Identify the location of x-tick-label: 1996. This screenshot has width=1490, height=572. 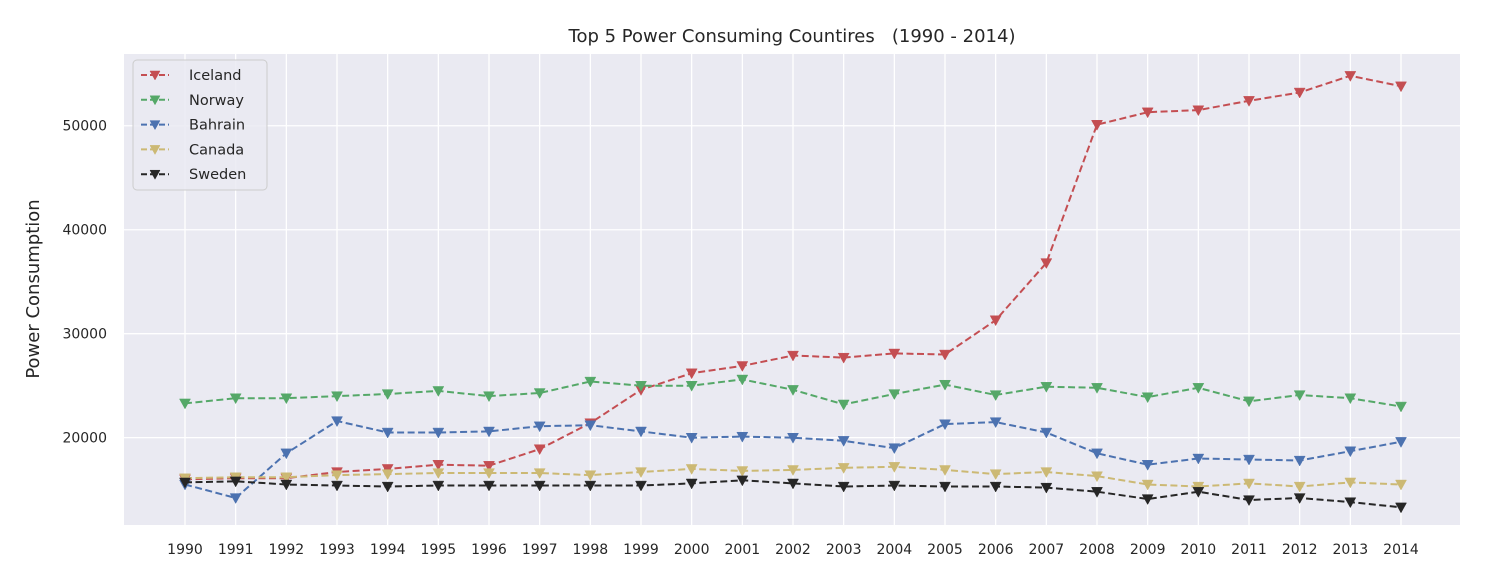
(489, 550).